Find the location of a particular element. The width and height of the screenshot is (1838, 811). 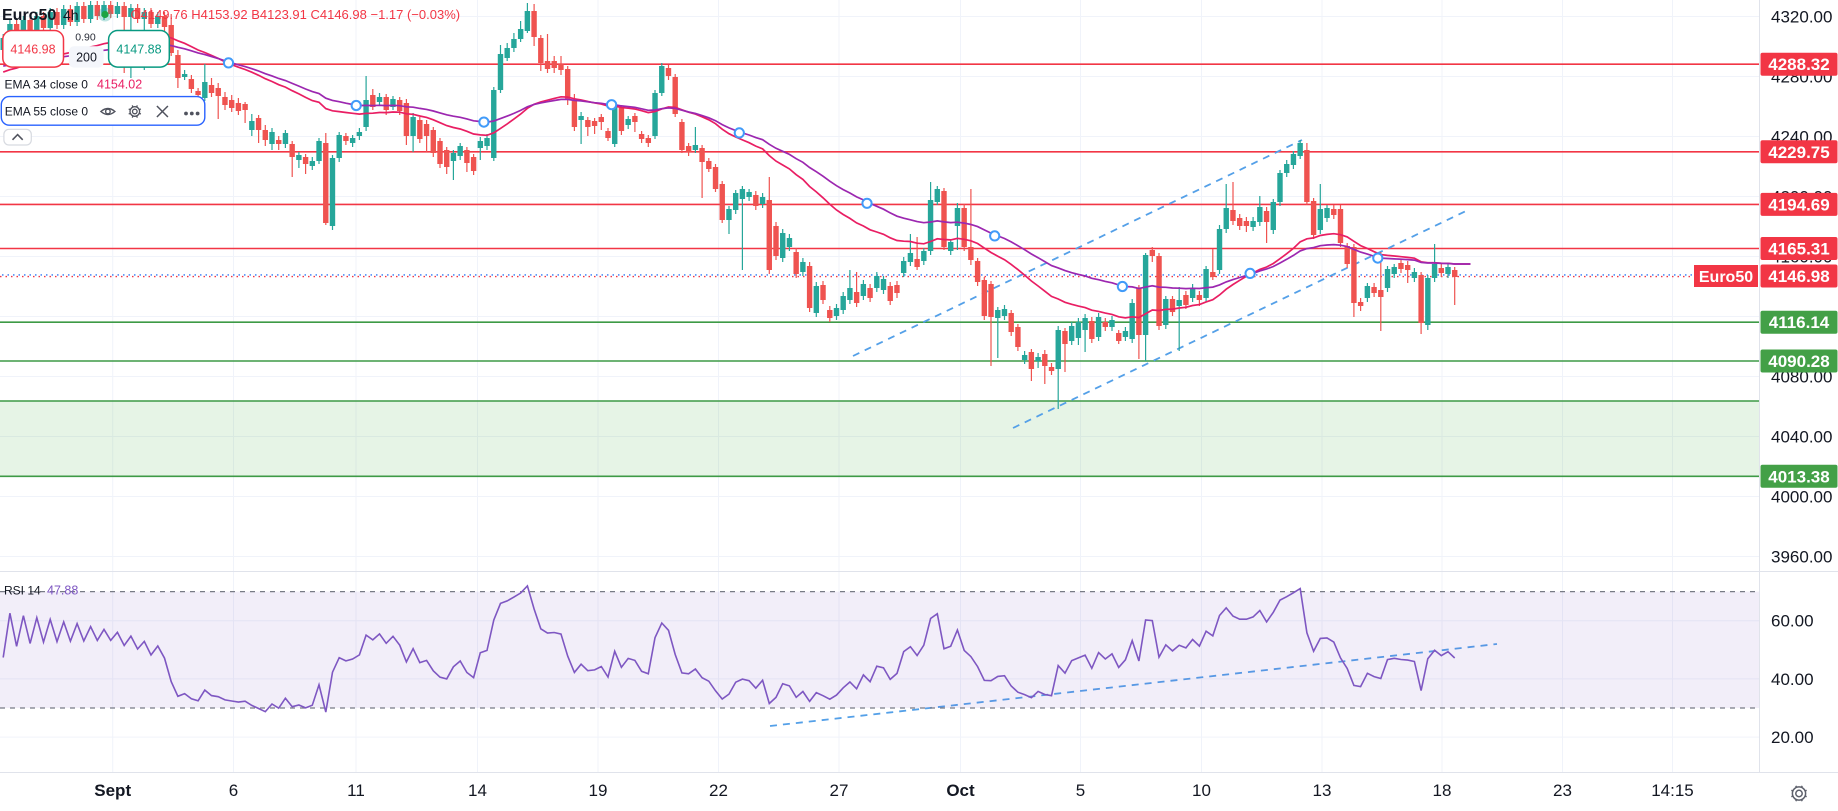

svg-text: 200 is located at coordinates (86, 58).